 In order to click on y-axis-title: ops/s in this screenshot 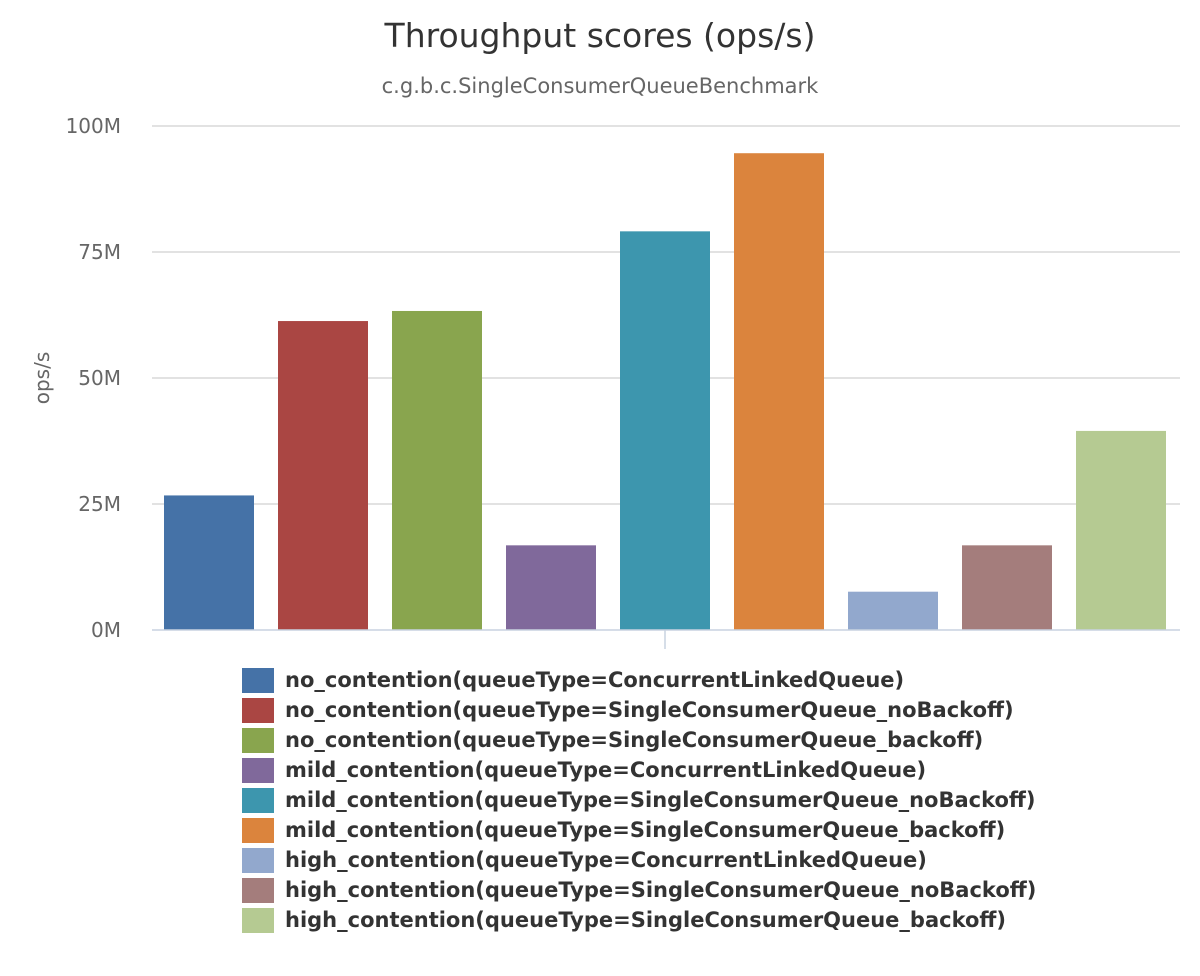, I will do `click(42, 378)`.